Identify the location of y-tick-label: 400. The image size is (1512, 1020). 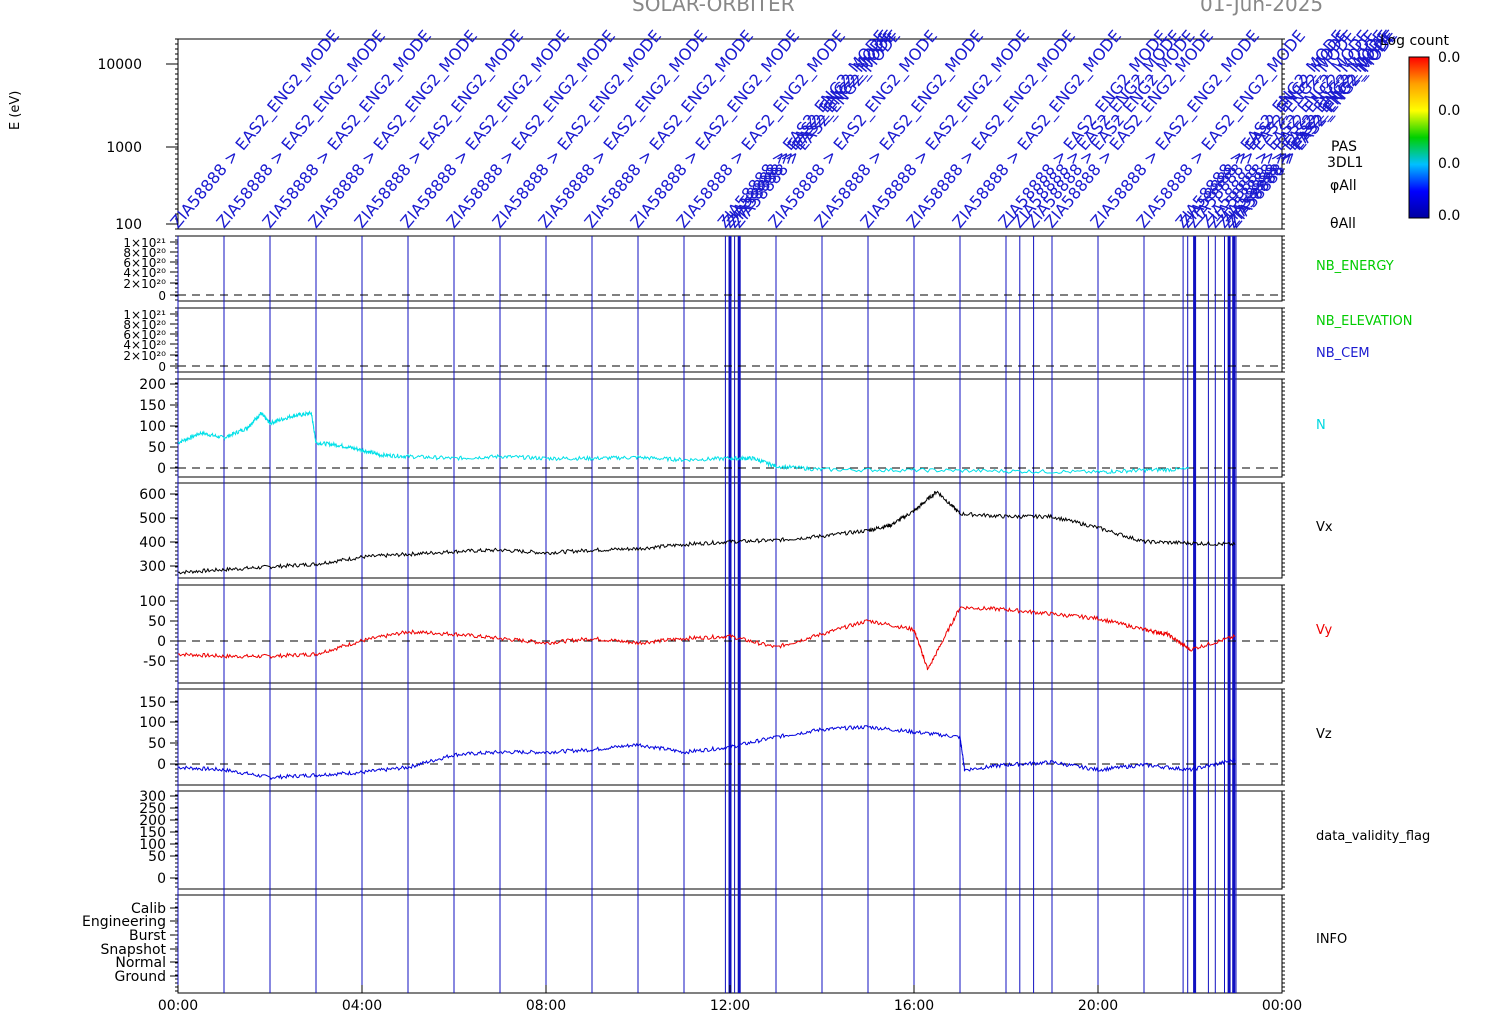
(152, 543).